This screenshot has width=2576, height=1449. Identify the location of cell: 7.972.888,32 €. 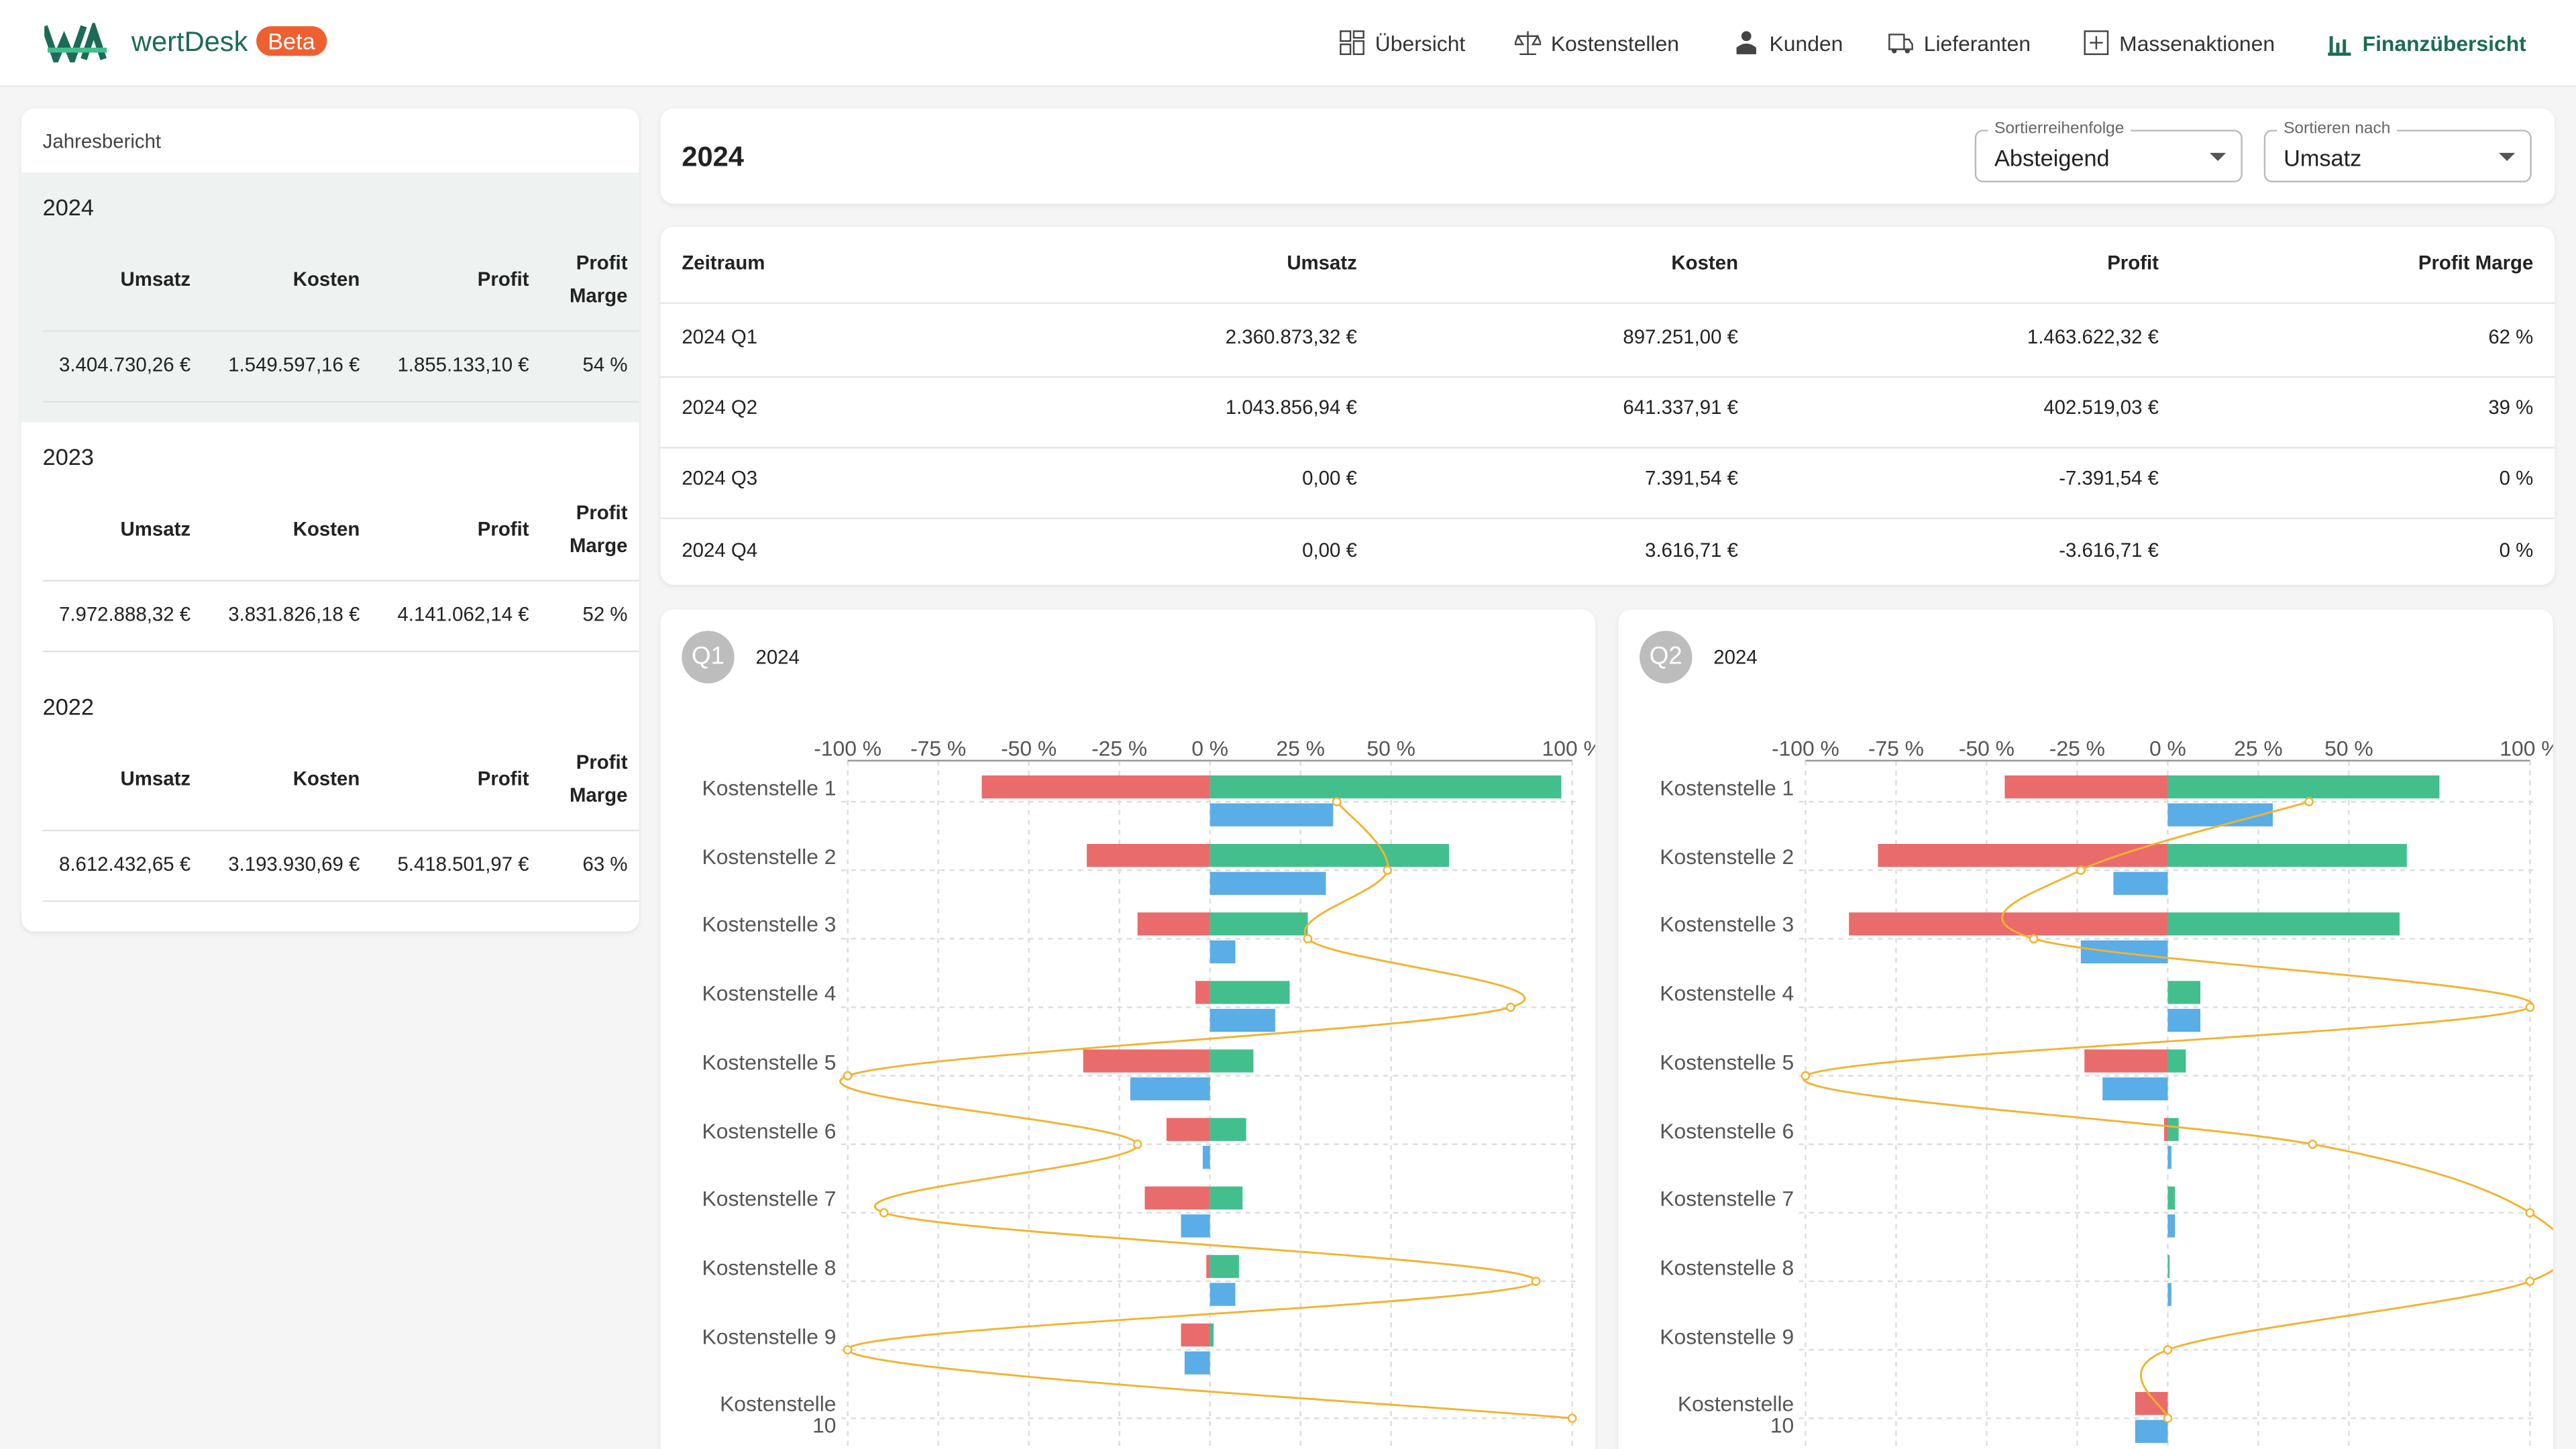
(124, 614).